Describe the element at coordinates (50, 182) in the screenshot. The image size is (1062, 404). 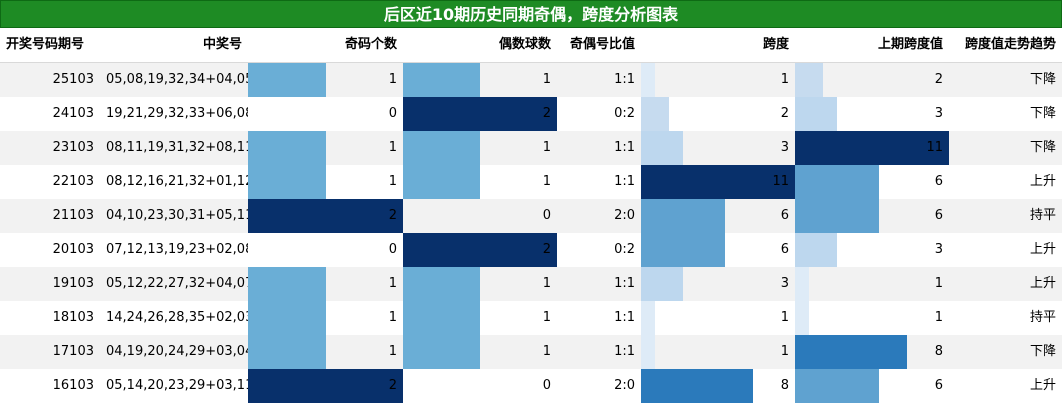
I see `issue-cell: 22103` at that location.